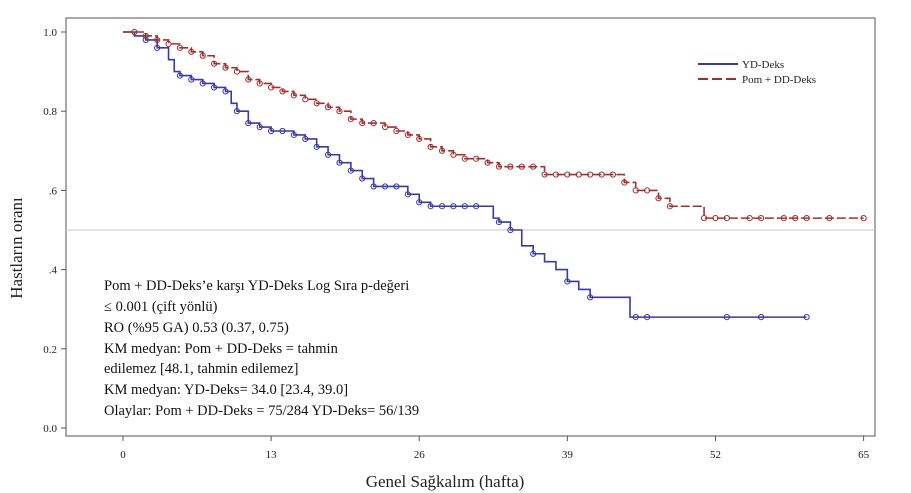 The image size is (911, 493). What do you see at coordinates (50, 33) in the screenshot?
I see `y-tick-label: 1.0` at bounding box center [50, 33].